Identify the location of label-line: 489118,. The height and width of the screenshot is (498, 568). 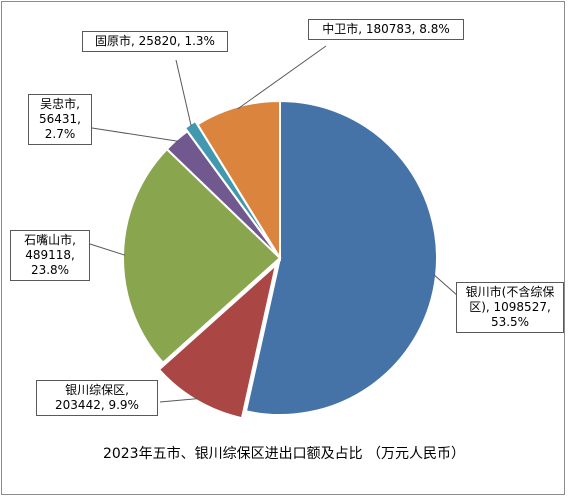
(50, 255).